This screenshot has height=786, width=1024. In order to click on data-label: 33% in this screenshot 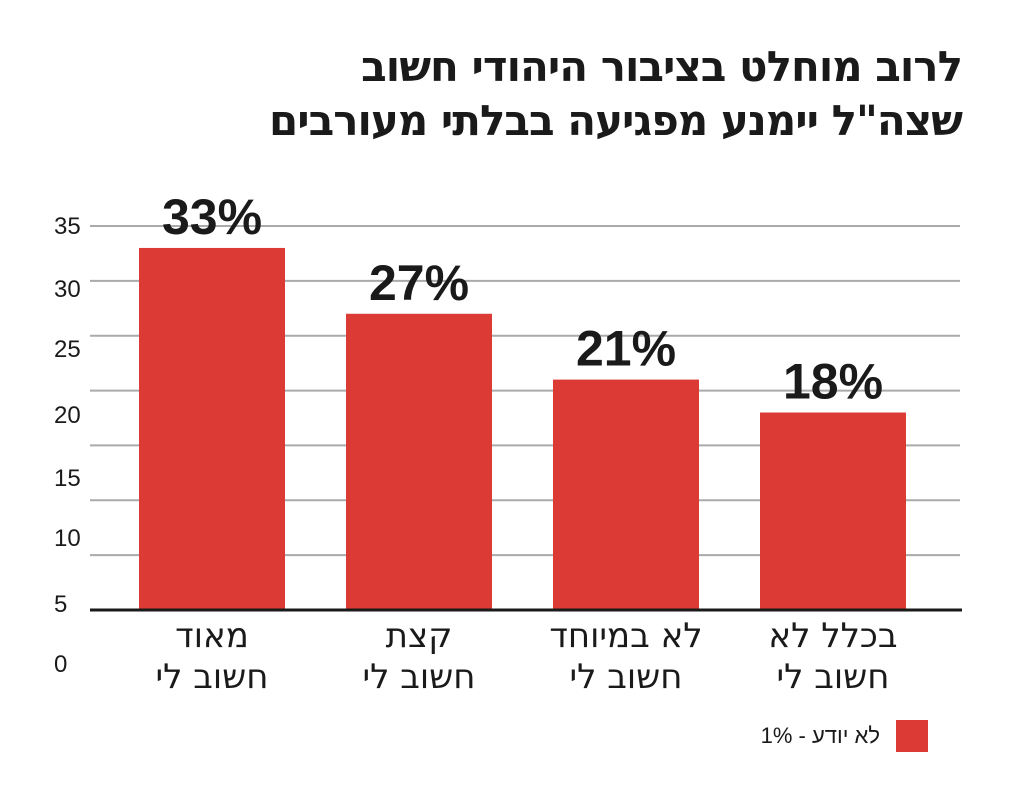, I will do `click(212, 217)`.